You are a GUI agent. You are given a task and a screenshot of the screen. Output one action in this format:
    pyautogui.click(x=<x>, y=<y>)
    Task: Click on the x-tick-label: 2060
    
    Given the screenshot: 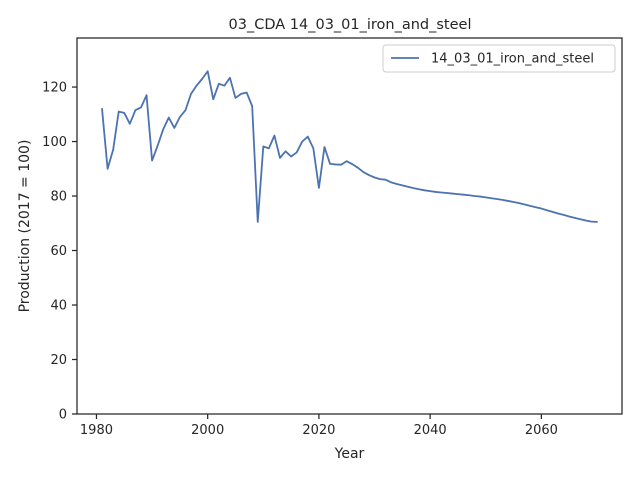 What is the action you would take?
    pyautogui.click(x=541, y=430)
    